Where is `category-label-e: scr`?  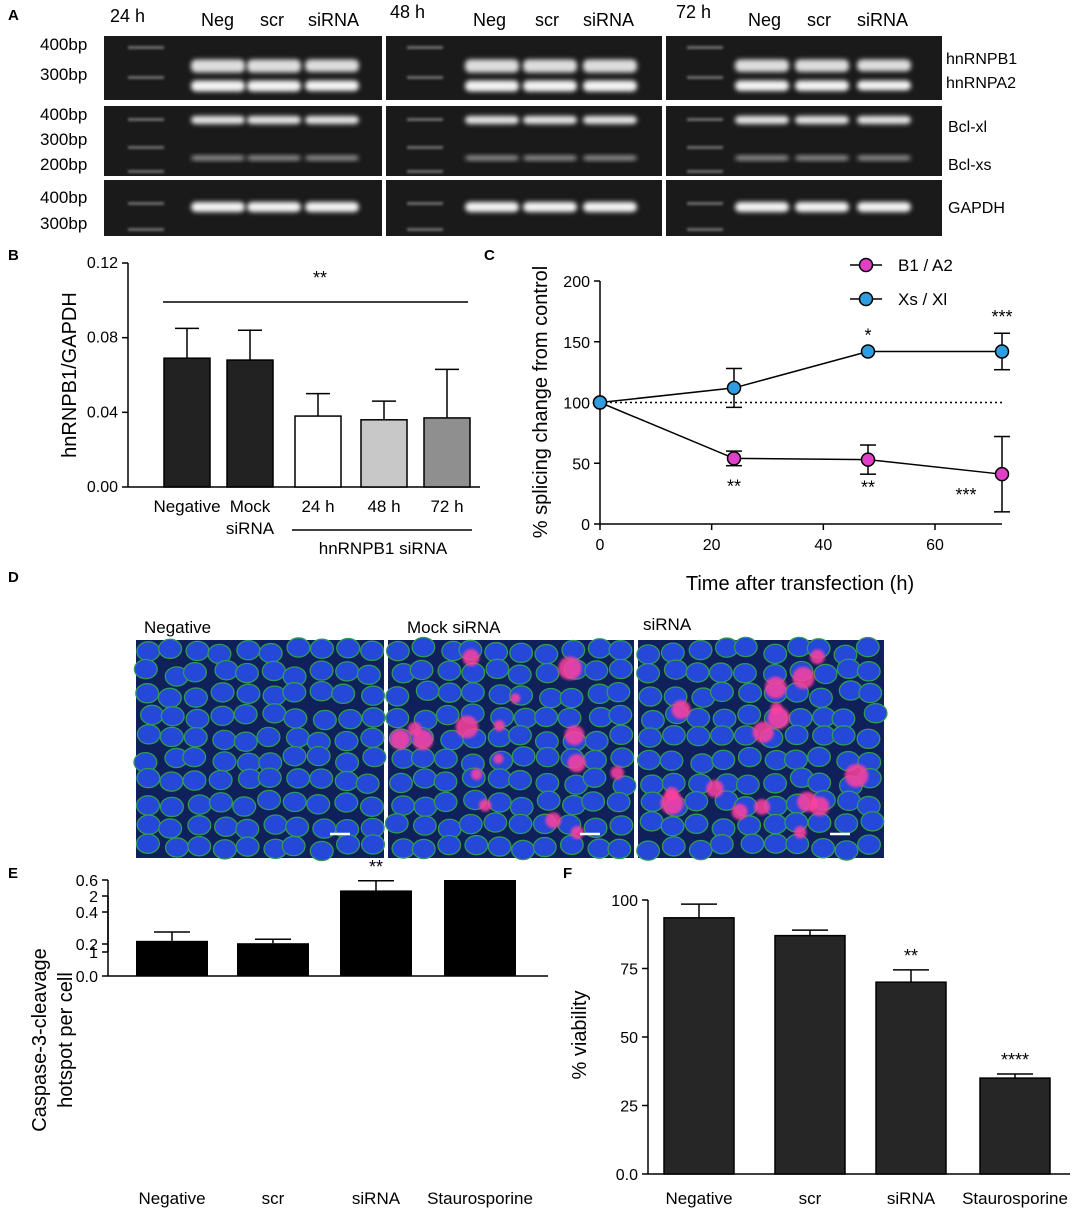
category-label-e: scr is located at coordinates (273, 1198).